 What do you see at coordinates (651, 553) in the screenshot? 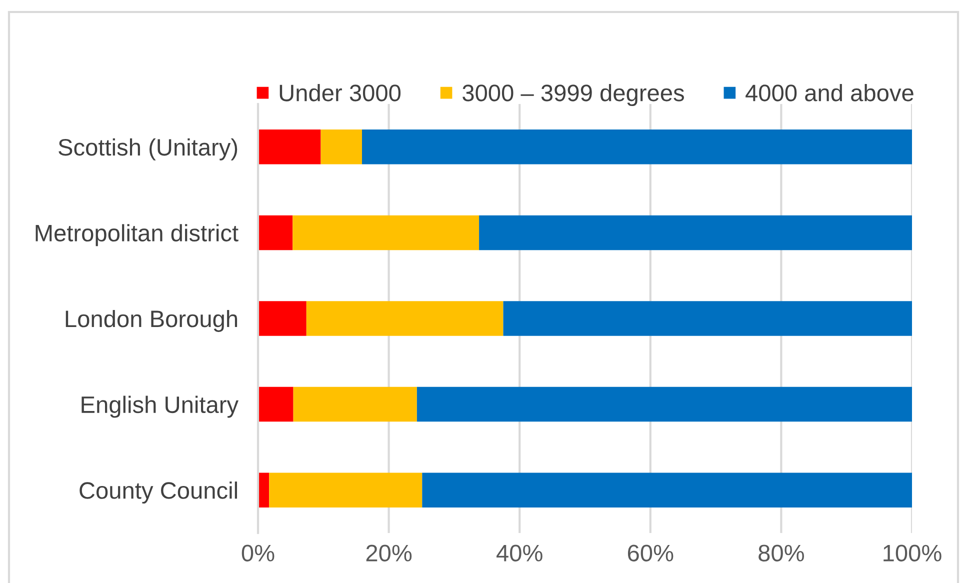
I see `x-tick-label: 60%` at bounding box center [651, 553].